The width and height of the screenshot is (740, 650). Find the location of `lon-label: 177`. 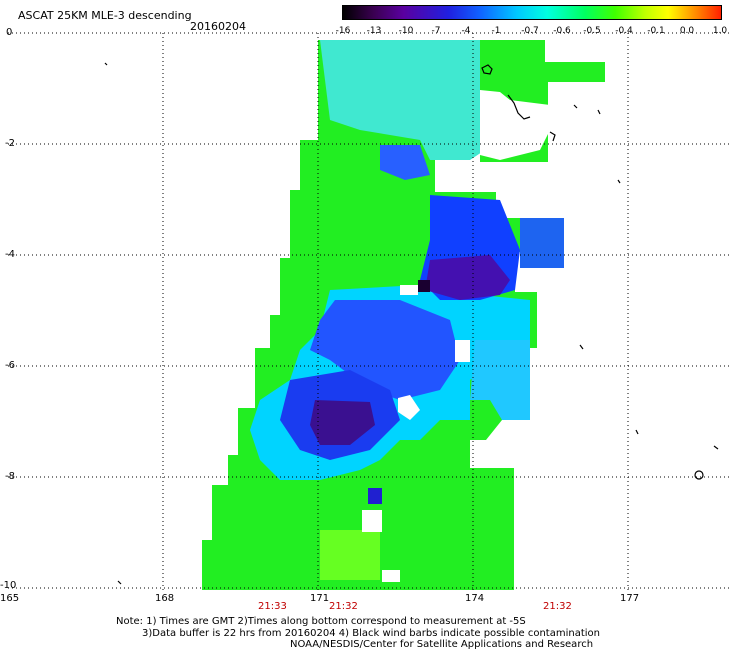

lon-label: 177 is located at coordinates (630, 598).